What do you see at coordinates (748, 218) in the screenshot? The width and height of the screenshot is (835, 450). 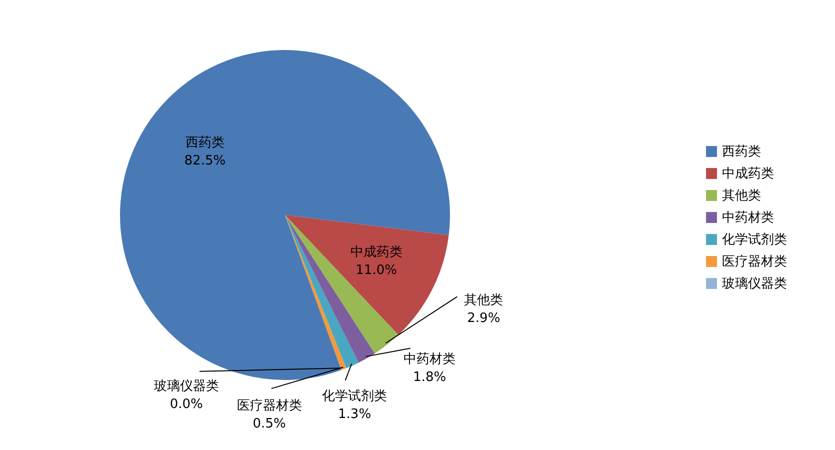 I see `legend-label: 中药材类` at bounding box center [748, 218].